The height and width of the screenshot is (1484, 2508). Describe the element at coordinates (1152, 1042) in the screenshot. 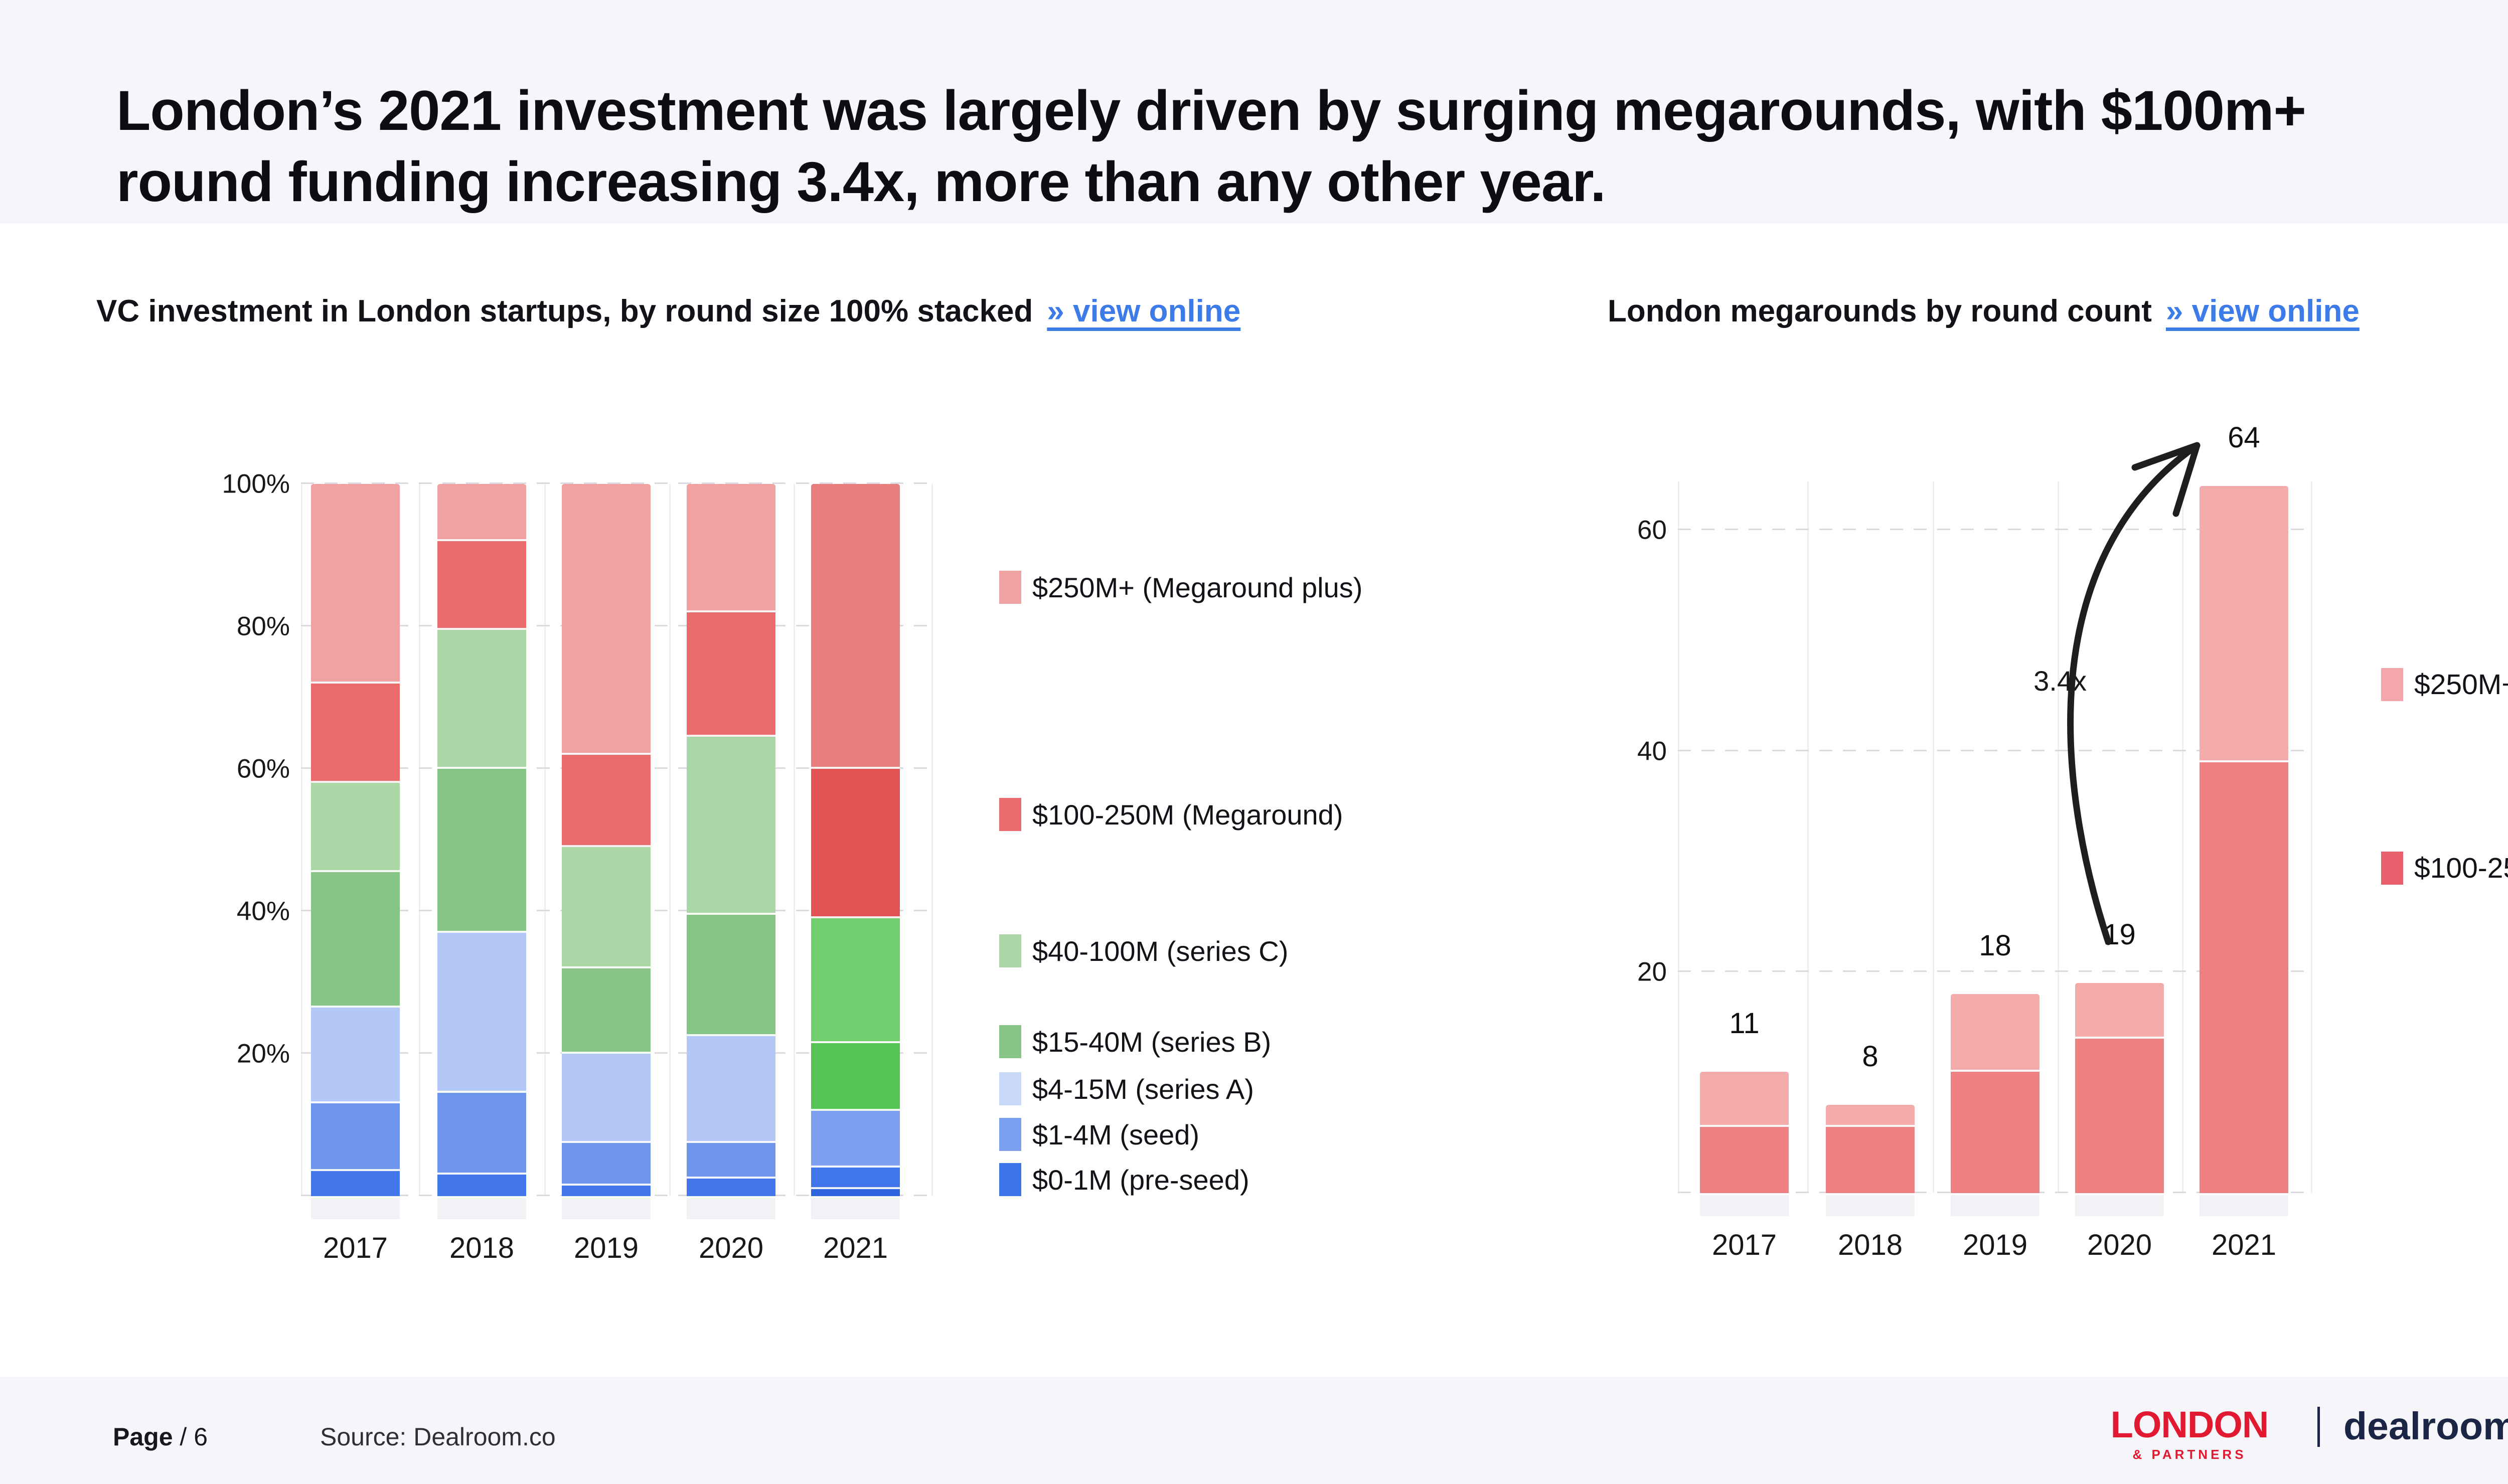

I see `legend-label: $15-40M (series B)` at that location.